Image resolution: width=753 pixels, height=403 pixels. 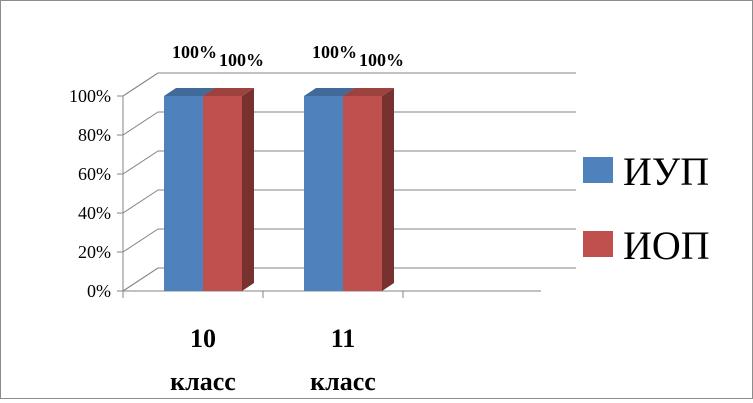 What do you see at coordinates (203, 338) in the screenshot?
I see `category-label-line-1: 10` at bounding box center [203, 338].